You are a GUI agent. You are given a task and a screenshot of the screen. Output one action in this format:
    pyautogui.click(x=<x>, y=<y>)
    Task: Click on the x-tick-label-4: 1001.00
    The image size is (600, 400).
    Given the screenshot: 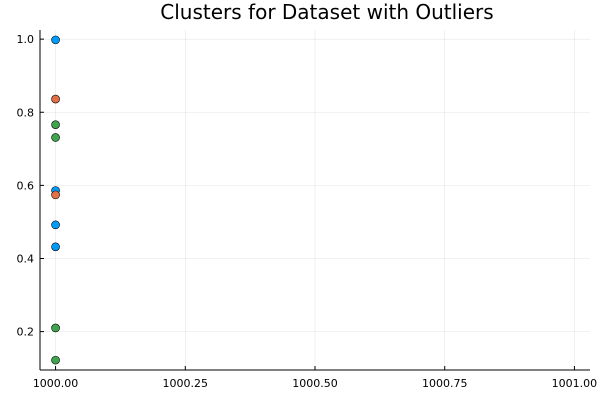 What is the action you would take?
    pyautogui.click(x=575, y=383)
    